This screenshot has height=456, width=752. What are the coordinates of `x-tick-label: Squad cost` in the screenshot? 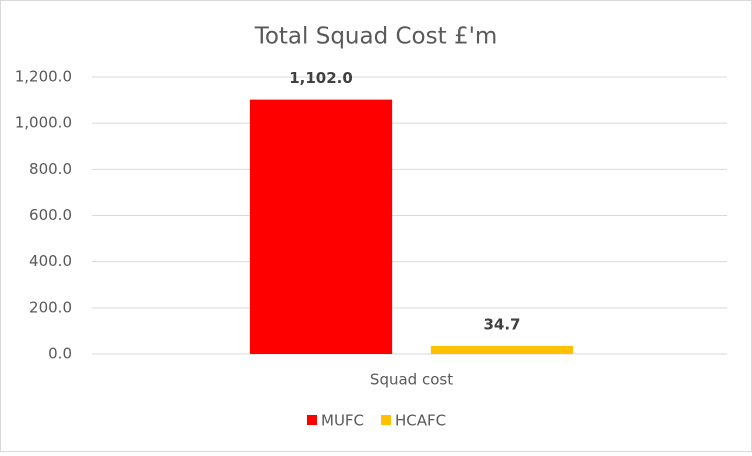 It's located at (411, 380).